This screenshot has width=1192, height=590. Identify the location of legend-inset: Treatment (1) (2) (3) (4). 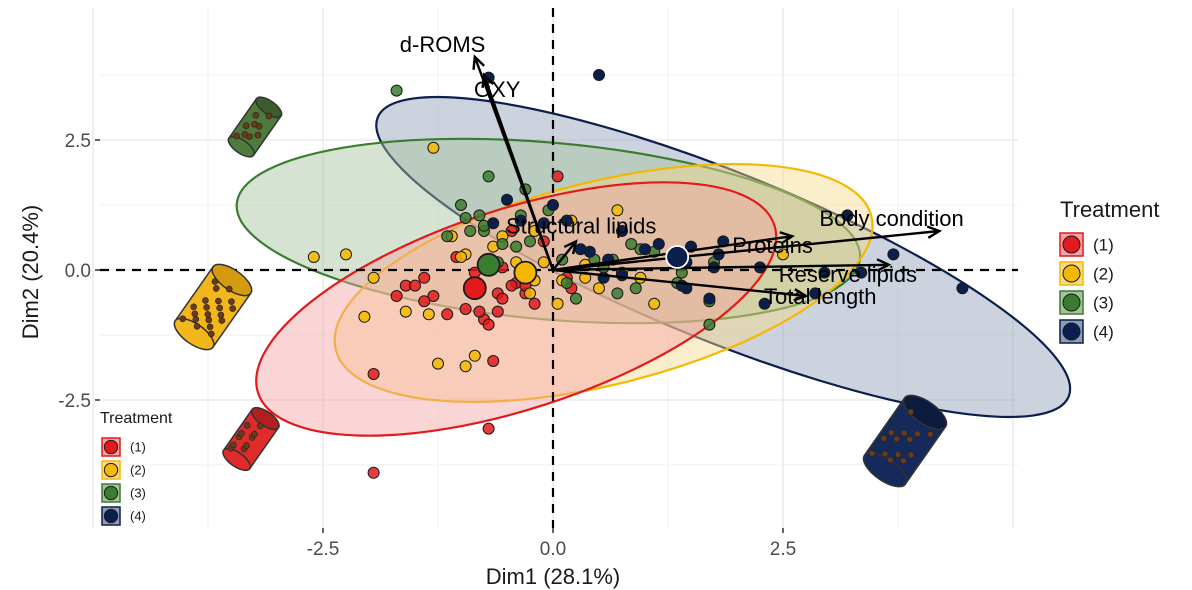
(136, 468).